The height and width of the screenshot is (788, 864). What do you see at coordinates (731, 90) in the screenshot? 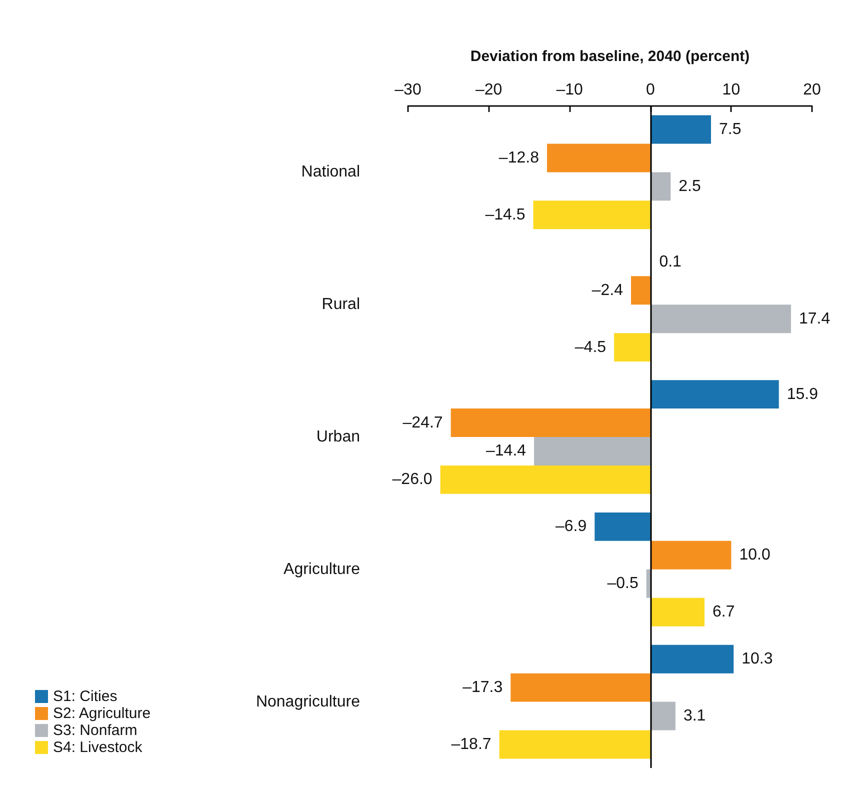
I see `x-tick-label: 10` at bounding box center [731, 90].